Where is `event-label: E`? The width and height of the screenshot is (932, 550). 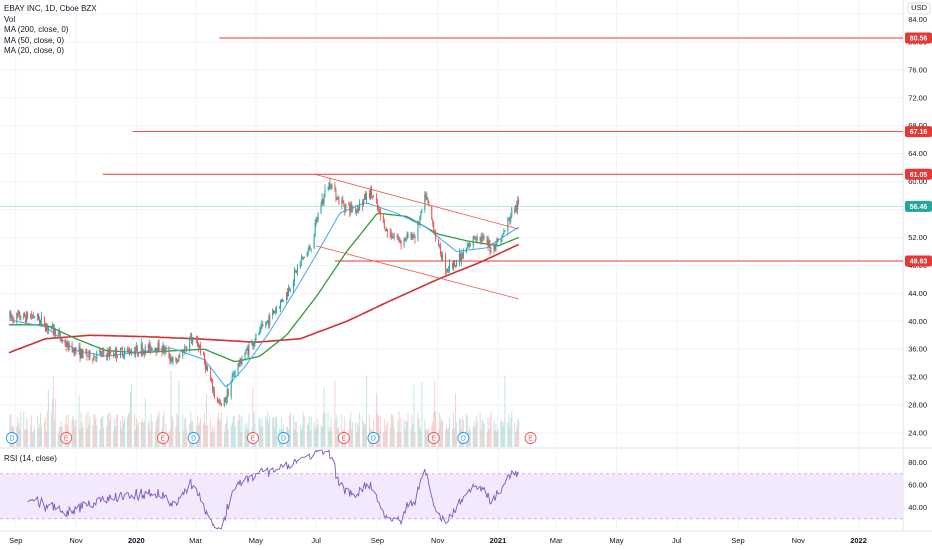
event-label: E is located at coordinates (66, 438).